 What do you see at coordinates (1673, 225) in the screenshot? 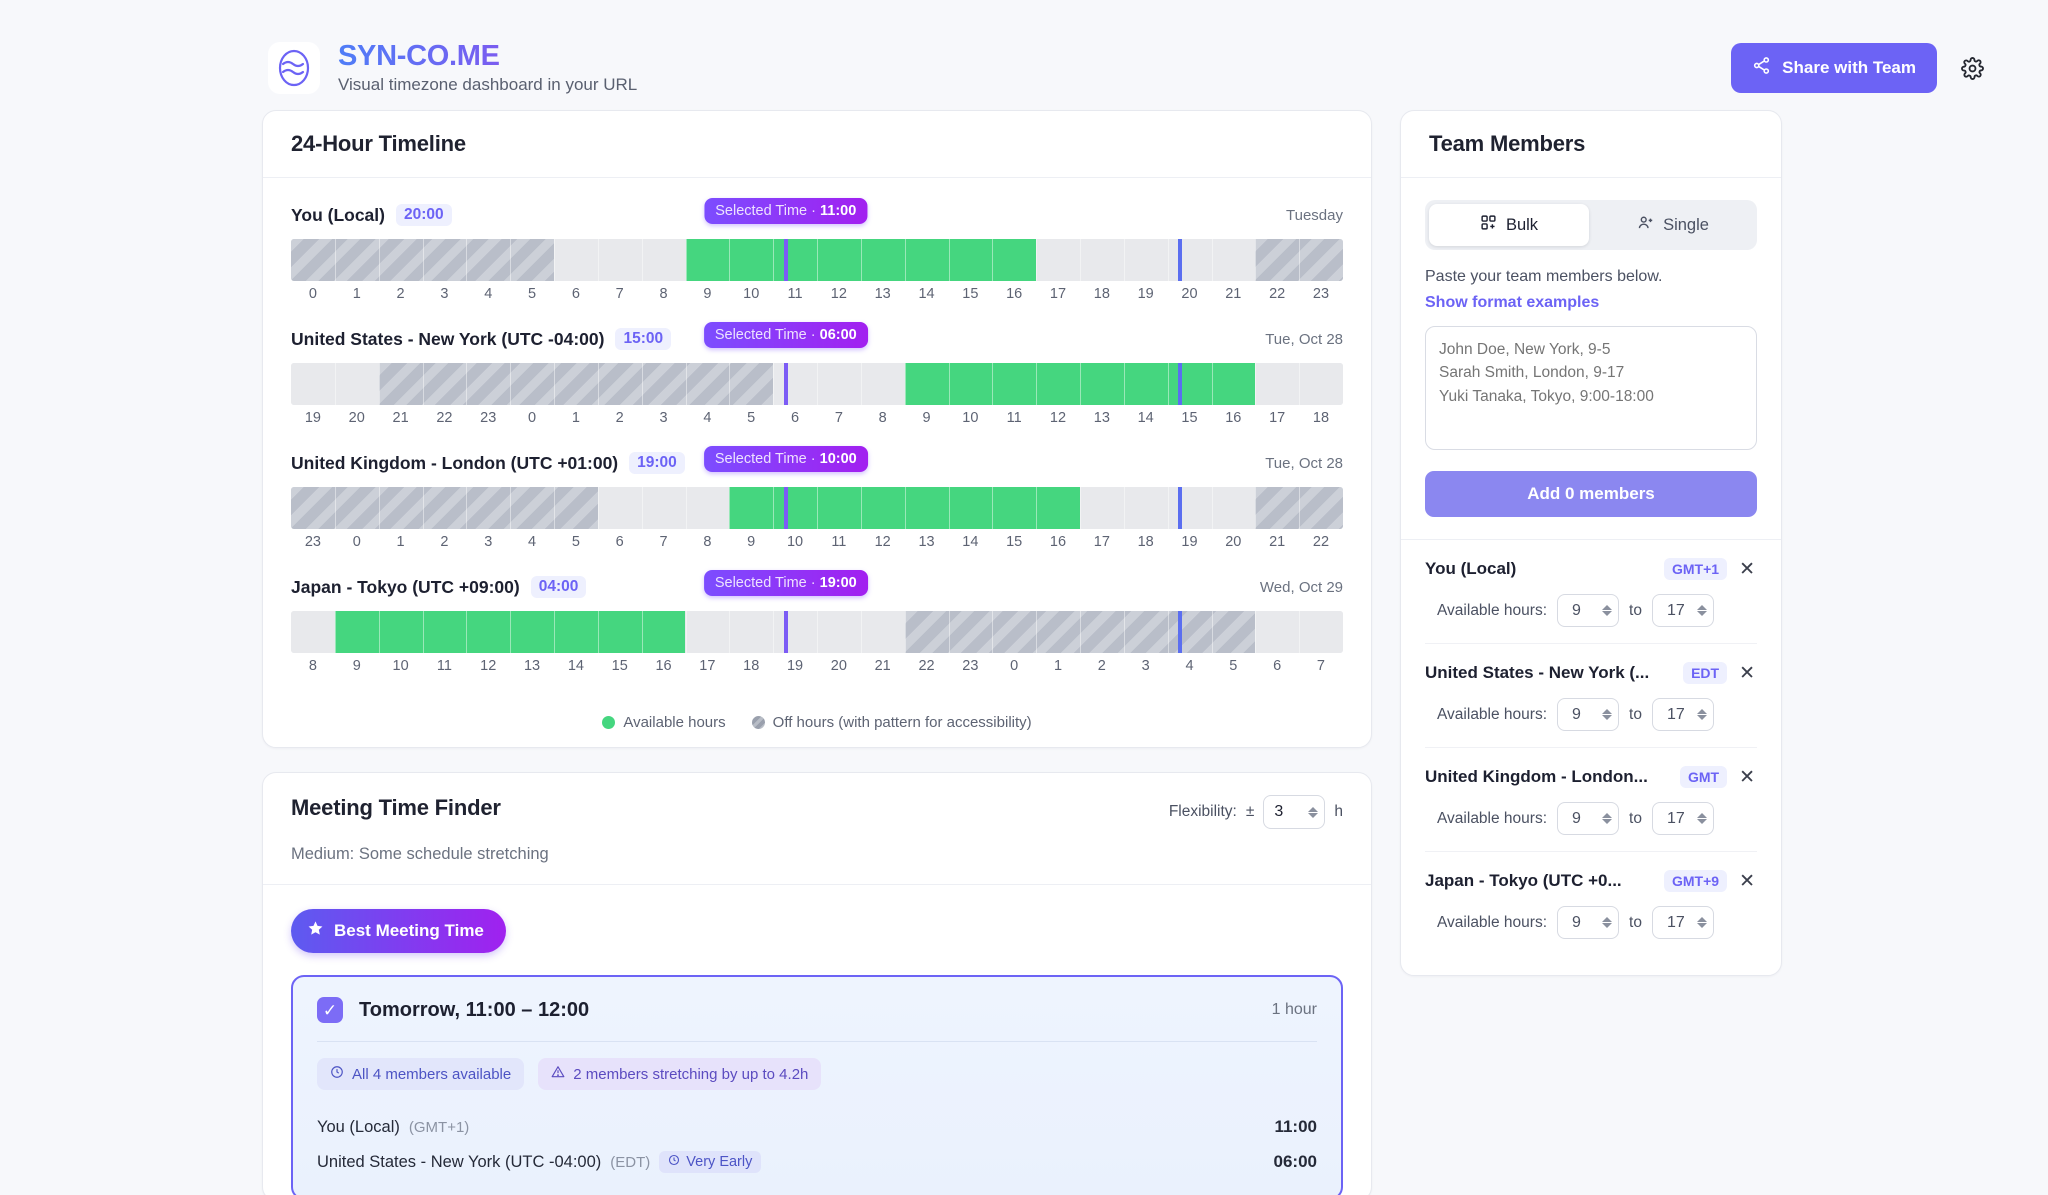
I see `tab-single: Single` at bounding box center [1673, 225].